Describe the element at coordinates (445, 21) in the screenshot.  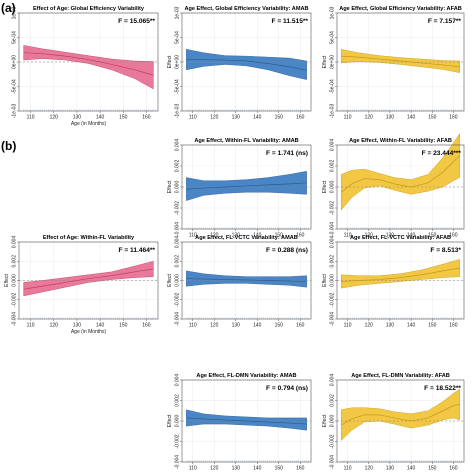
I see `f-statistic-label: F = 7.157**` at that location.